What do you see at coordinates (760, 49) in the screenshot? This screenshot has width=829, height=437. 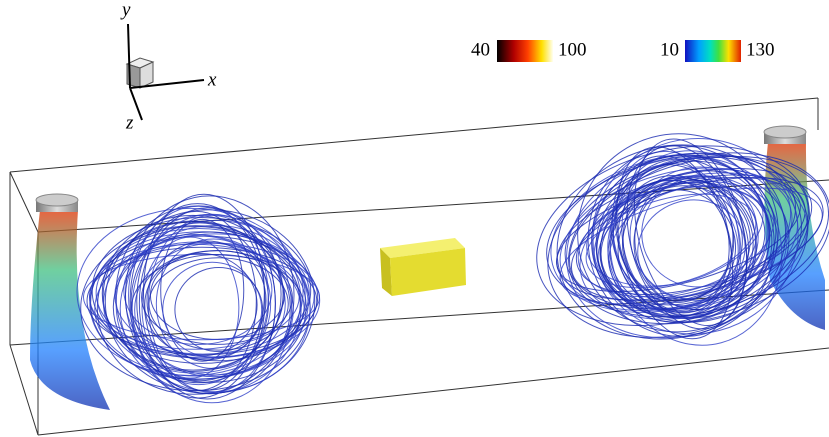 I see `colorbar-max: 130` at bounding box center [760, 49].